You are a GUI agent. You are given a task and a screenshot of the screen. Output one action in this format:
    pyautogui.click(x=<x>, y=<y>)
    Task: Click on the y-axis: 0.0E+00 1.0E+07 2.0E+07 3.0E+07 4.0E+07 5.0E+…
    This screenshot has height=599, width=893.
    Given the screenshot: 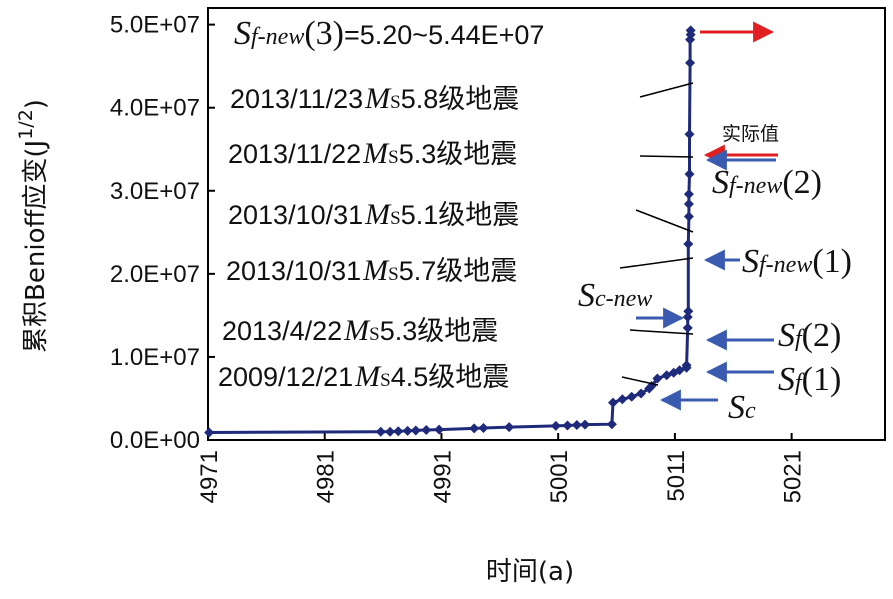 What is the action you would take?
    pyautogui.click(x=162, y=233)
    